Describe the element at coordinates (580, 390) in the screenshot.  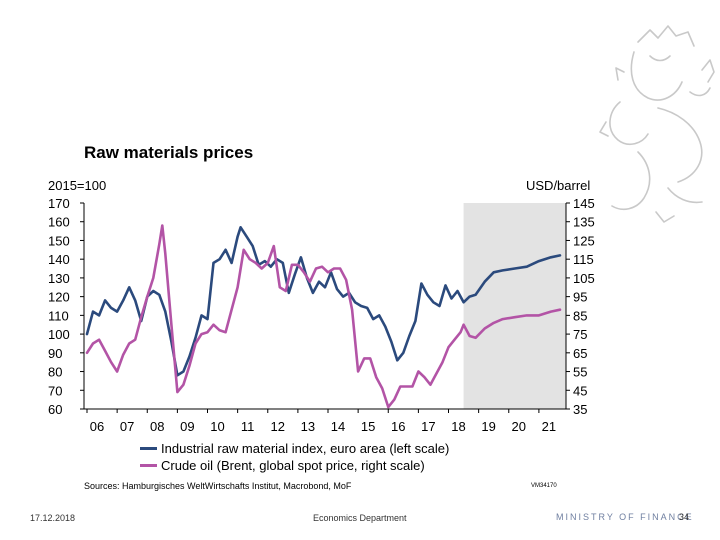
I see `right-tick-label: 45` at that location.